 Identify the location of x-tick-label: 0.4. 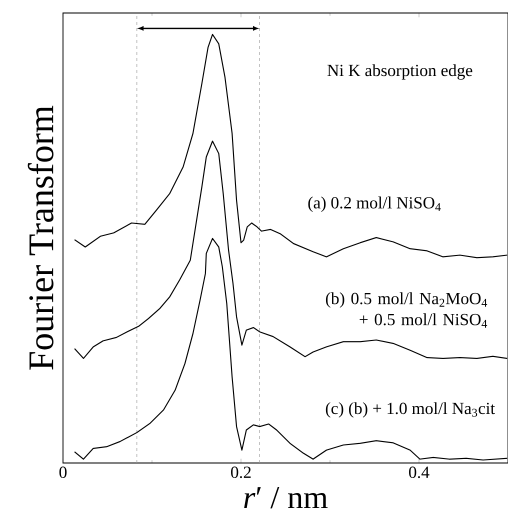
(419, 472).